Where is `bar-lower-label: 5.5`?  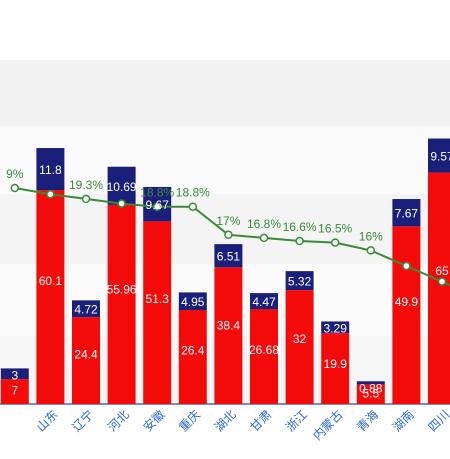
bar-lower-label: 5.5 is located at coordinates (370, 394).